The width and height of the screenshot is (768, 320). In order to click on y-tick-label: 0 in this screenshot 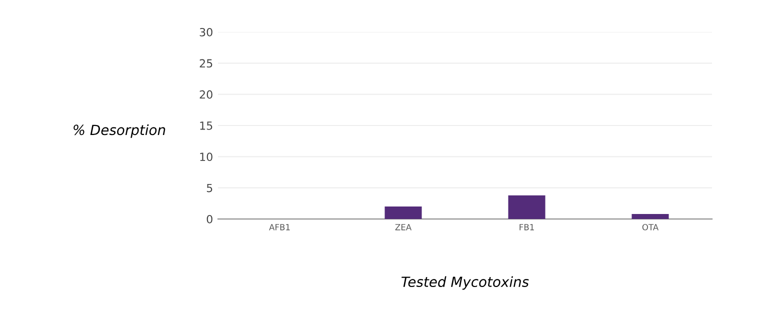, I will do `click(209, 219)`.